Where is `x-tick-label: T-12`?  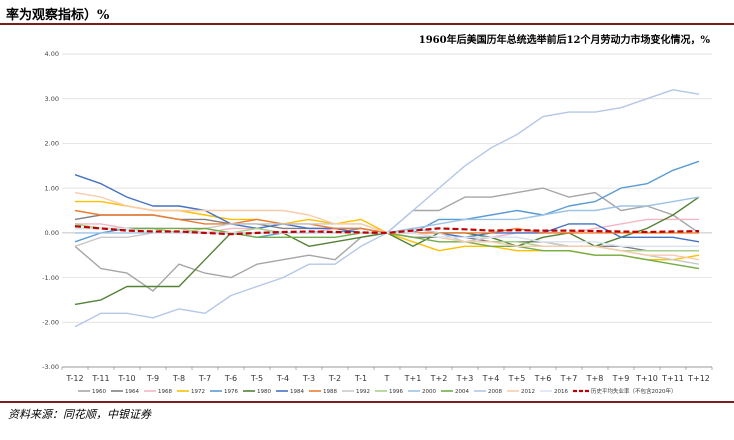
x-tick-label: T-12 is located at coordinates (74, 378).